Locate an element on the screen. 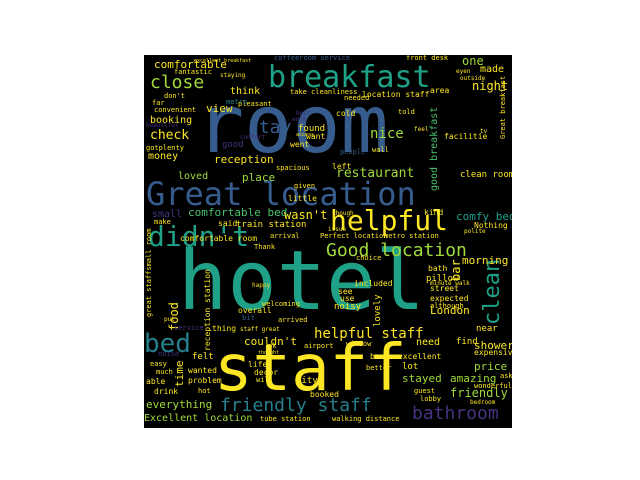 Image resolution: width=640 pixels, height=480 pixels. word: comfortable is located at coordinates (190, 64).